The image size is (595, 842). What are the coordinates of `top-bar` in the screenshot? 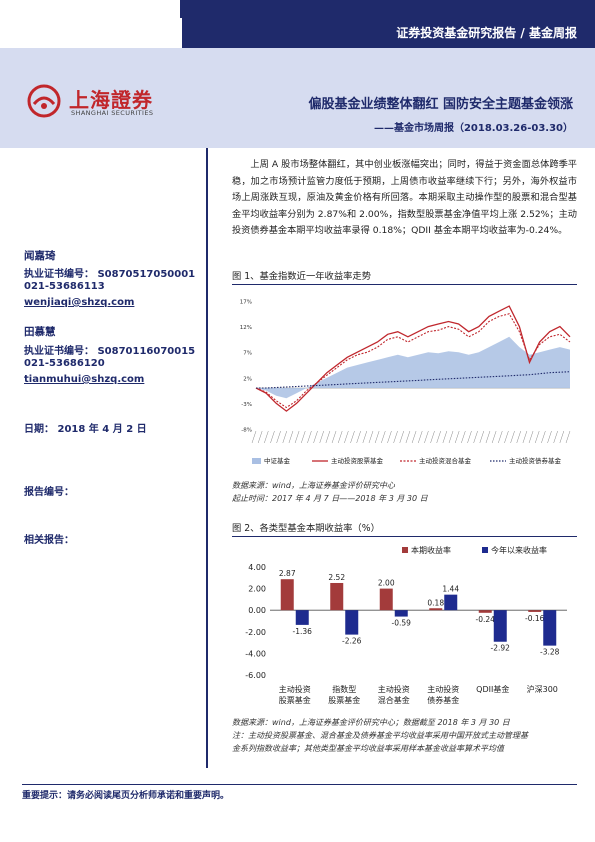 It's located at (387, 9).